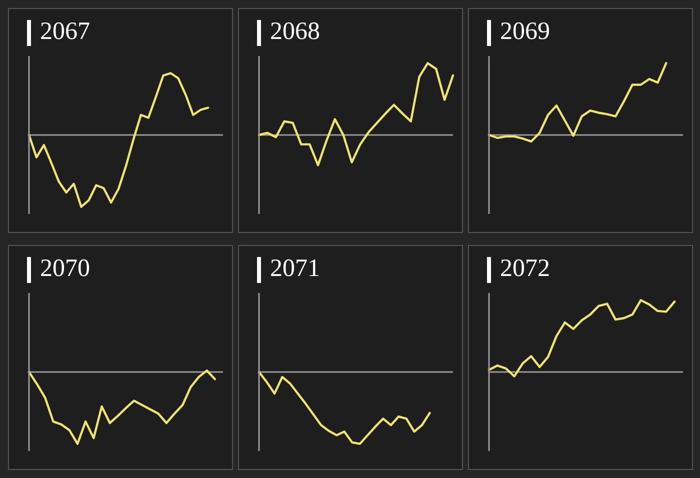 The image size is (700, 478). I want to click on chart-title: 2068, so click(295, 32).